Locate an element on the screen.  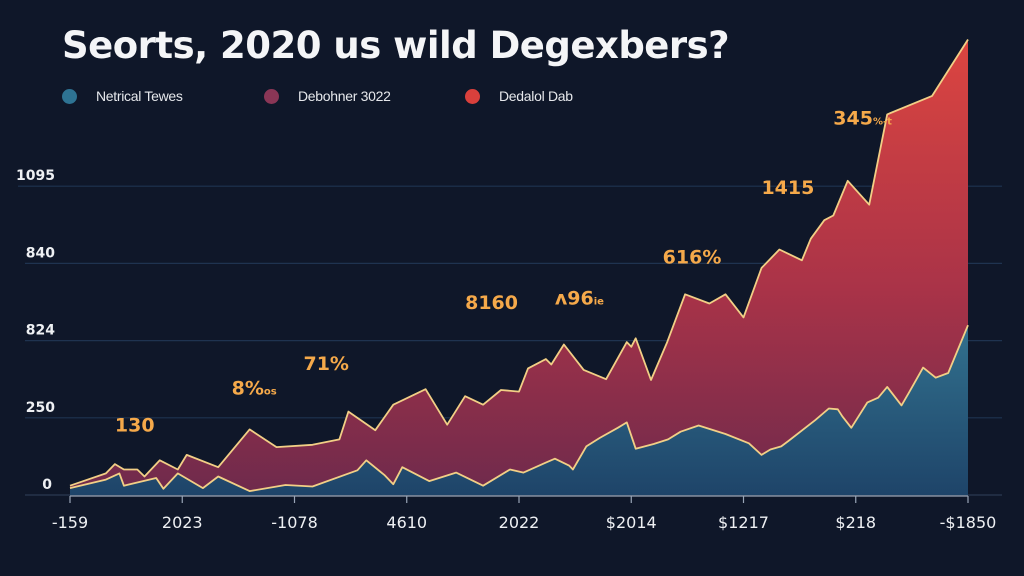
x-tick-label: $1217 is located at coordinates (743, 522).